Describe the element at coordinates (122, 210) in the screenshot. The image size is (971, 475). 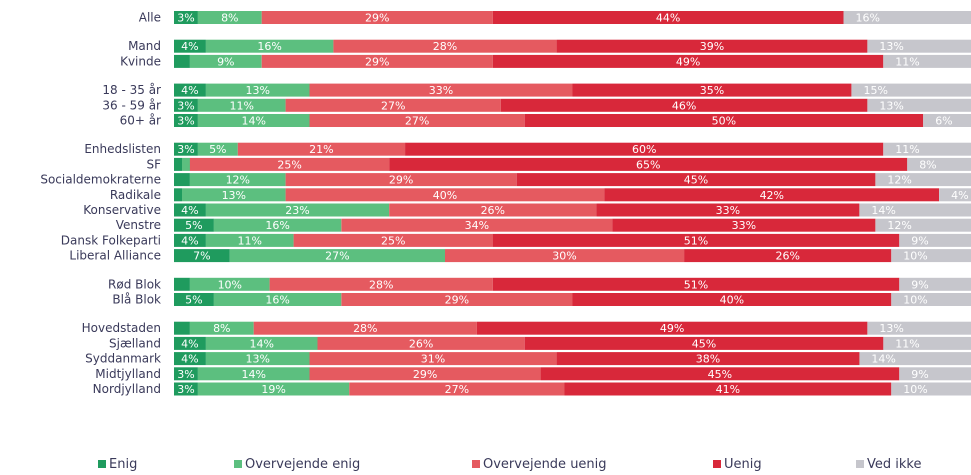
I see `row-label-konservative: Konservative` at that location.